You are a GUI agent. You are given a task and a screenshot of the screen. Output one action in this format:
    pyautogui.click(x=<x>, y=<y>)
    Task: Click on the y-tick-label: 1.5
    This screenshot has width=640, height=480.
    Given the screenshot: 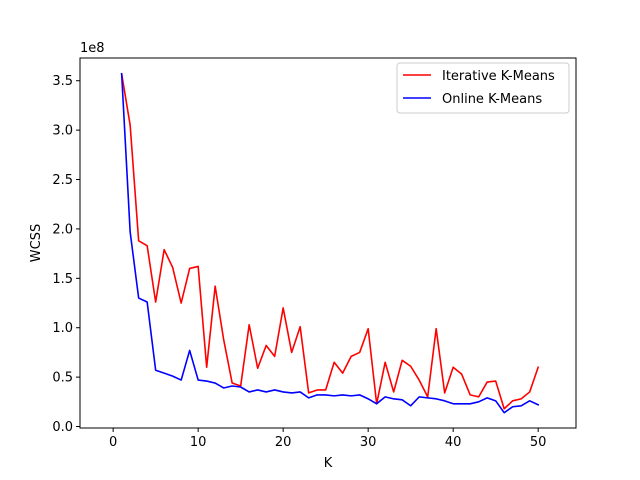 What is the action you would take?
    pyautogui.click(x=62, y=279)
    